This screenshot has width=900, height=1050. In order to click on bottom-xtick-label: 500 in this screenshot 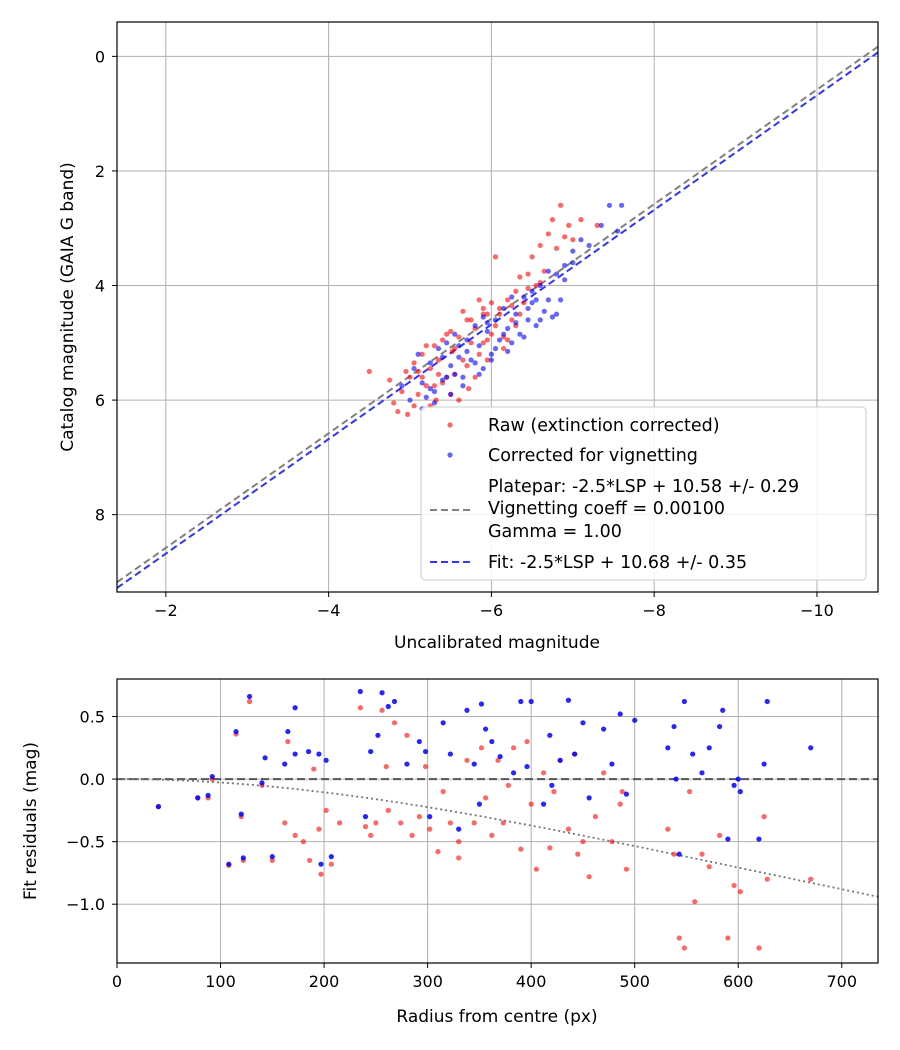, I will do `click(634, 981)`.